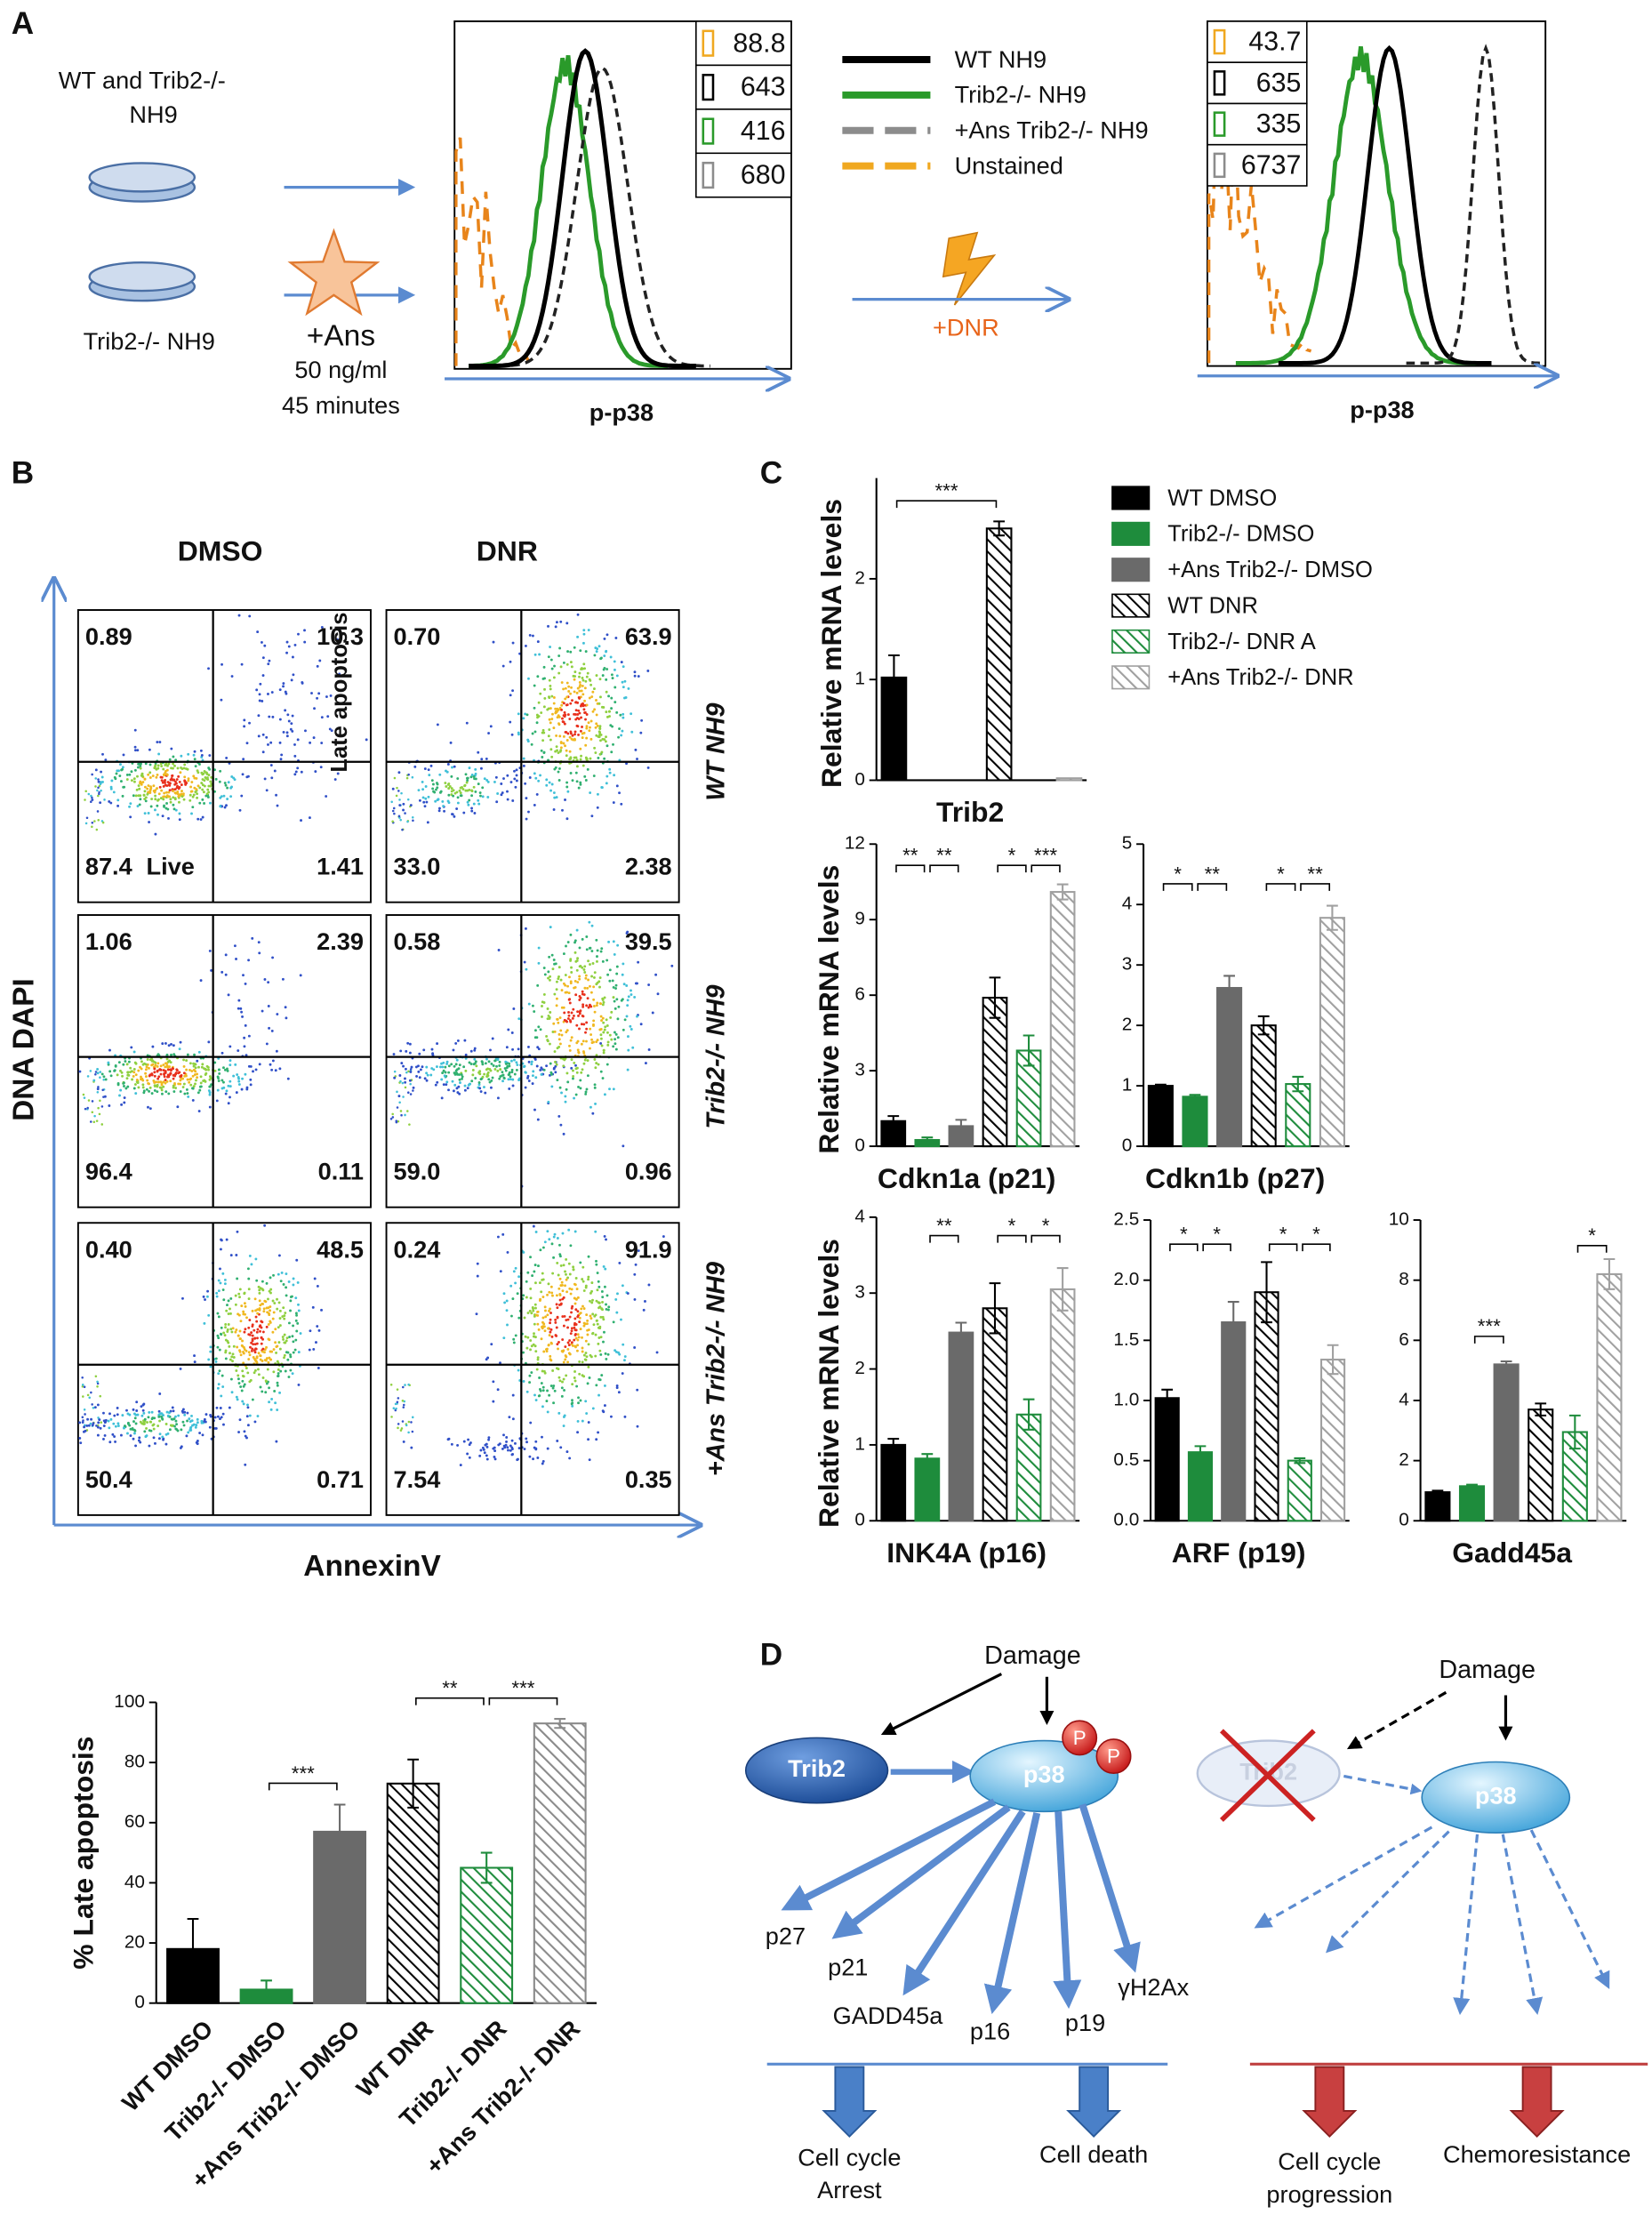 The image size is (1652, 2223). What do you see at coordinates (1052, 130) in the screenshot?
I see `legend-label: +Ans Trib2-/- NH9` at bounding box center [1052, 130].